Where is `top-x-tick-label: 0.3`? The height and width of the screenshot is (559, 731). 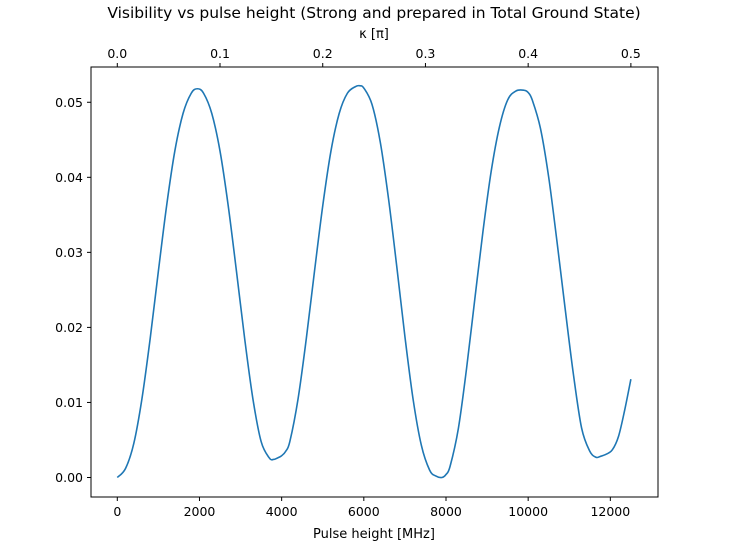 top-x-tick-label: 0.3 is located at coordinates (426, 53).